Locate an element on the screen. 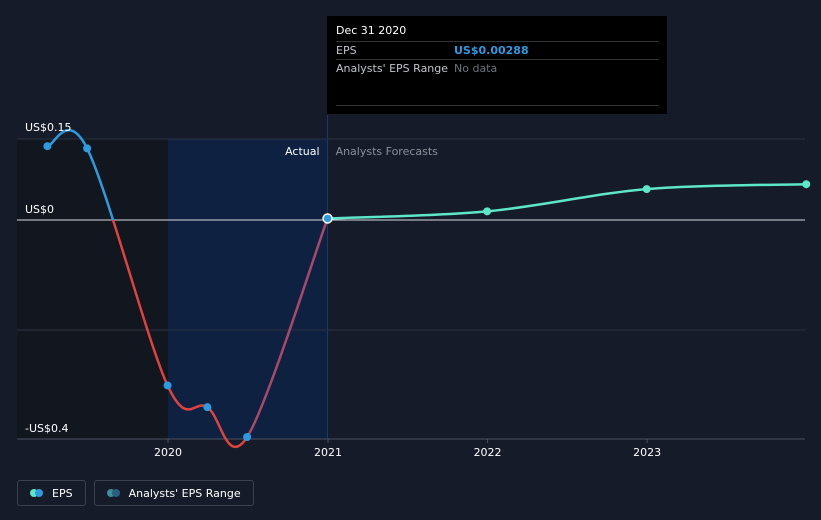 The height and width of the screenshot is (520, 821). eps-forecast-line is located at coordinates (567, 201).